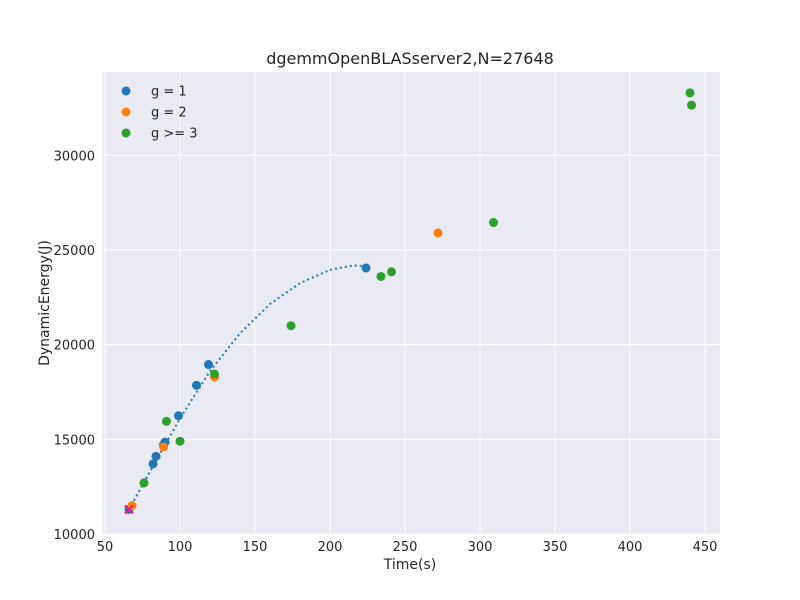 This screenshot has width=800, height=600. Describe the element at coordinates (105, 547) in the screenshot. I see `x-tick-label: 50` at that location.